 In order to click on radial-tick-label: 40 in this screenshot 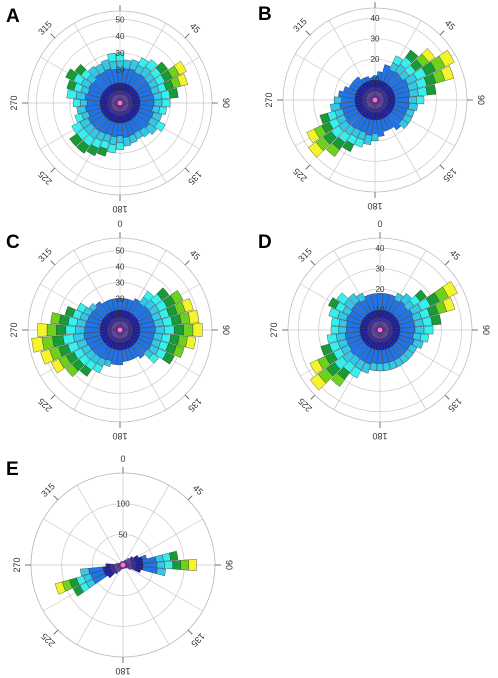, I will do `click(375, 18)`.